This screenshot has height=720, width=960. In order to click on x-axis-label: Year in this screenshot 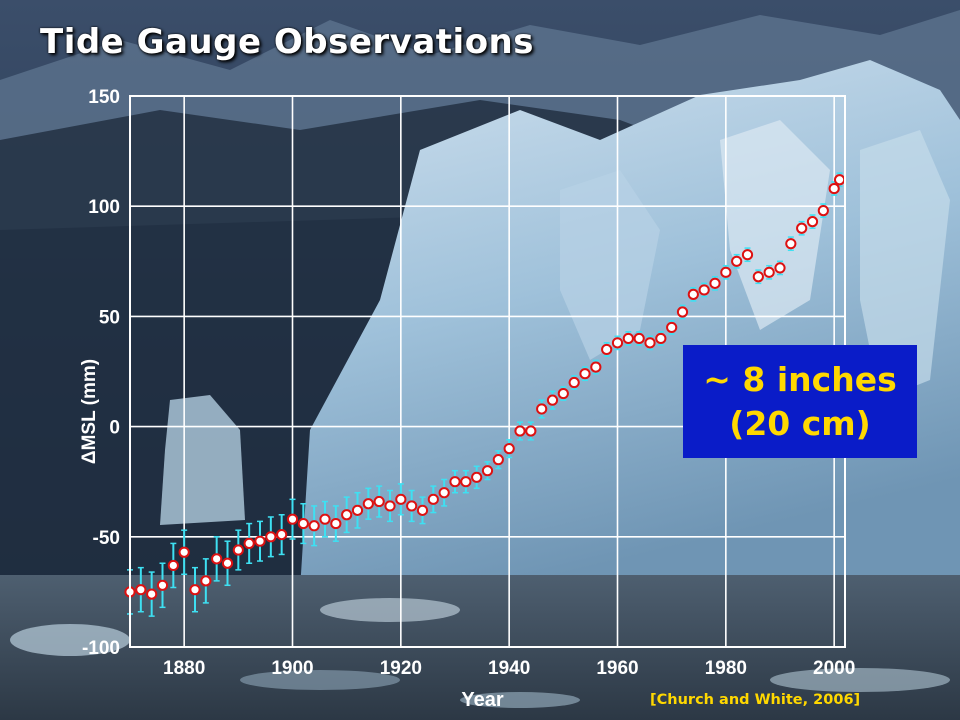, I will do `click(482, 700)`.